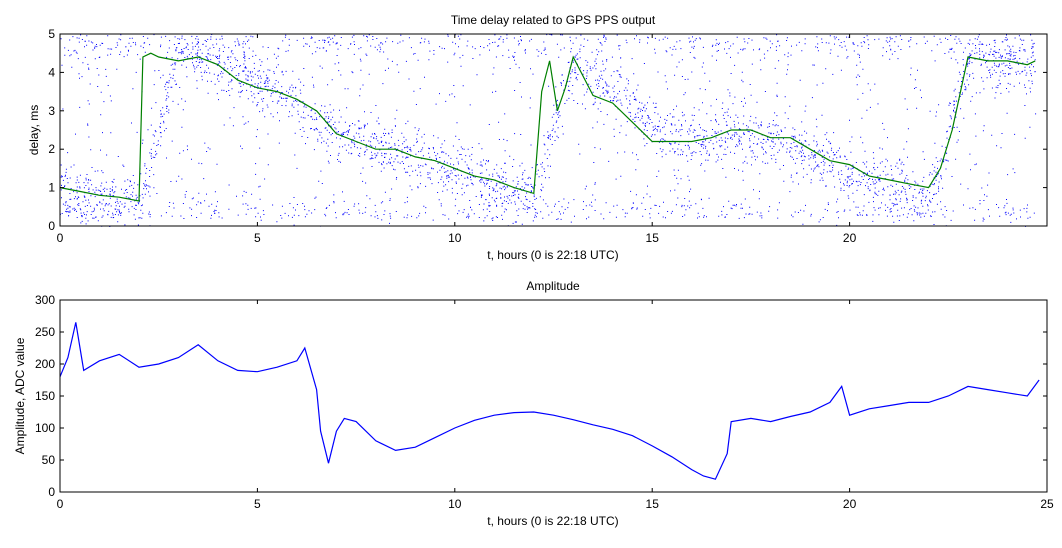 This screenshot has height=548, width=1062. I want to click on amplitude-y-tick-label: 250, so click(45, 332).